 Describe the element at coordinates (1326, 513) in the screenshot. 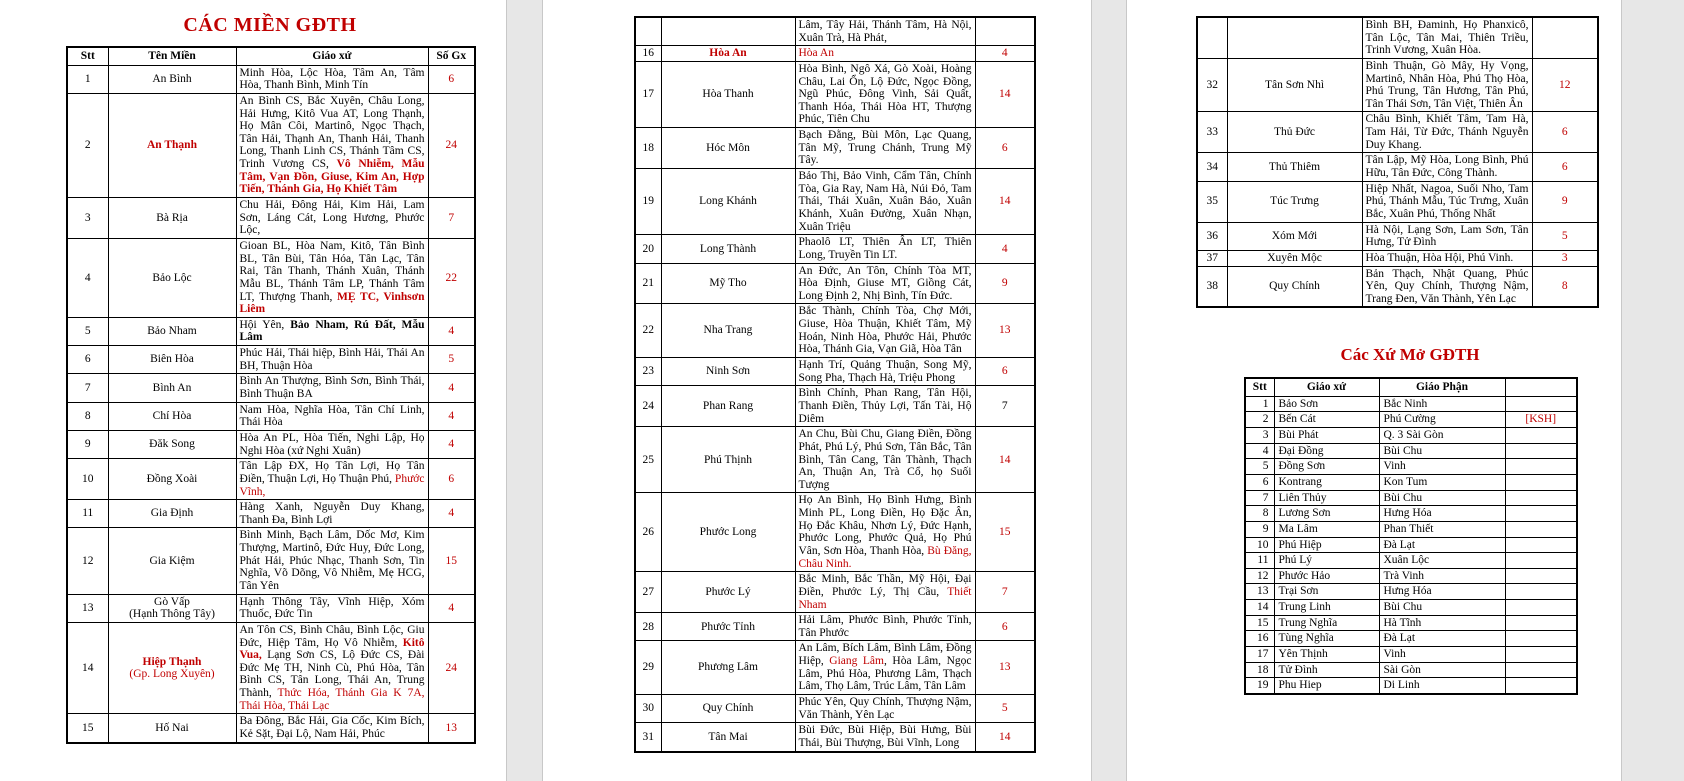

I see `parish-cell: Lương Sơn` at that location.